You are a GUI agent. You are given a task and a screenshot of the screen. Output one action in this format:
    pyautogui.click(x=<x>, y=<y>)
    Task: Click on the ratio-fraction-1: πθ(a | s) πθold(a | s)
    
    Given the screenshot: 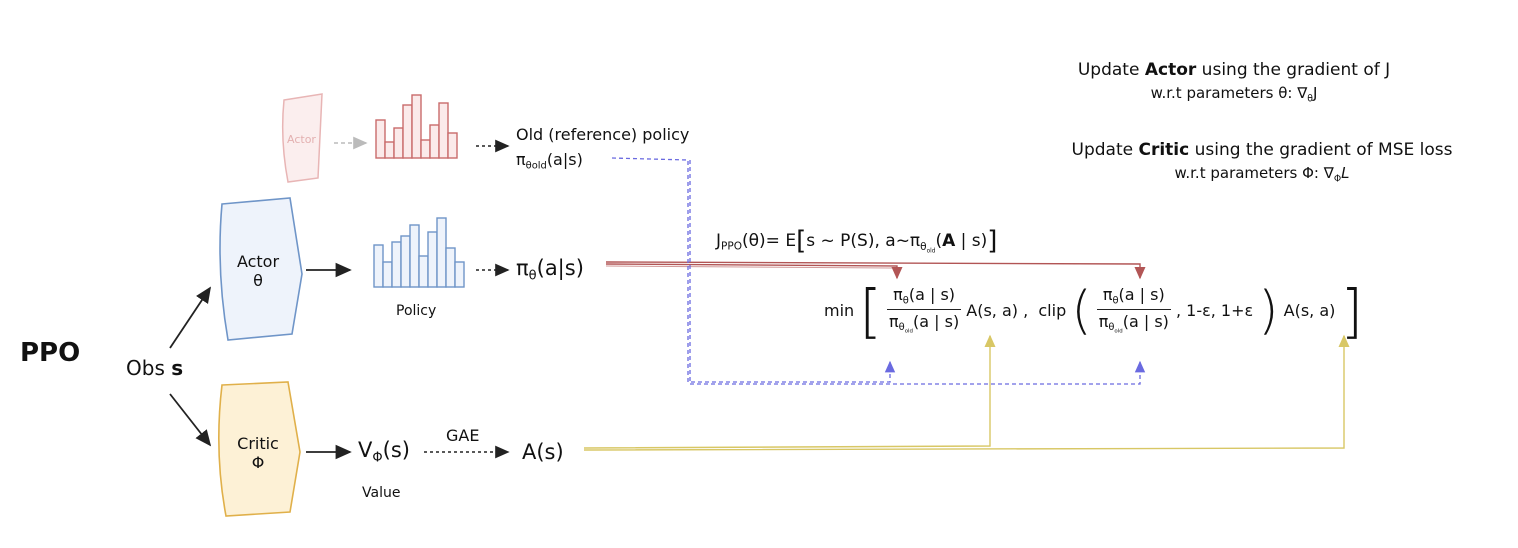 What is the action you would take?
    pyautogui.click(x=924, y=309)
    